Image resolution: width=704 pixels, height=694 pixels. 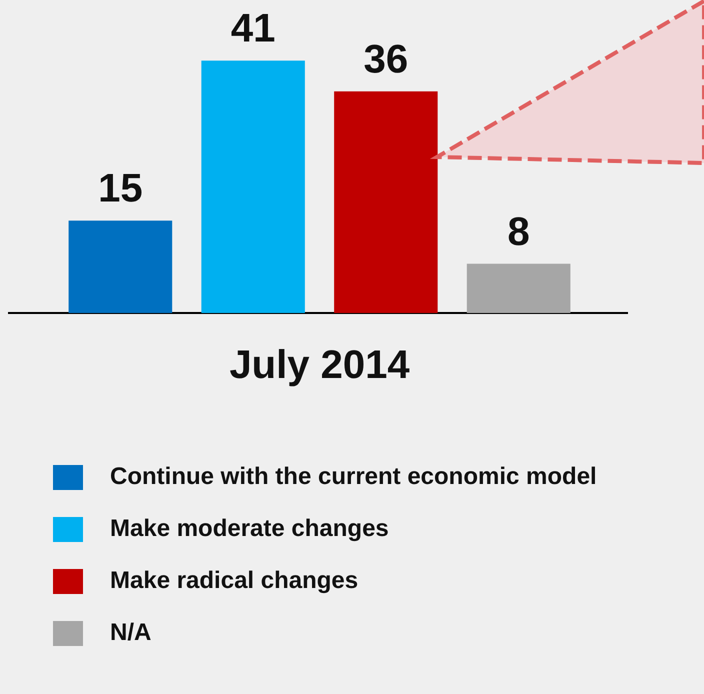 I want to click on legend-label: Continue with the current economic model, so click(x=353, y=477).